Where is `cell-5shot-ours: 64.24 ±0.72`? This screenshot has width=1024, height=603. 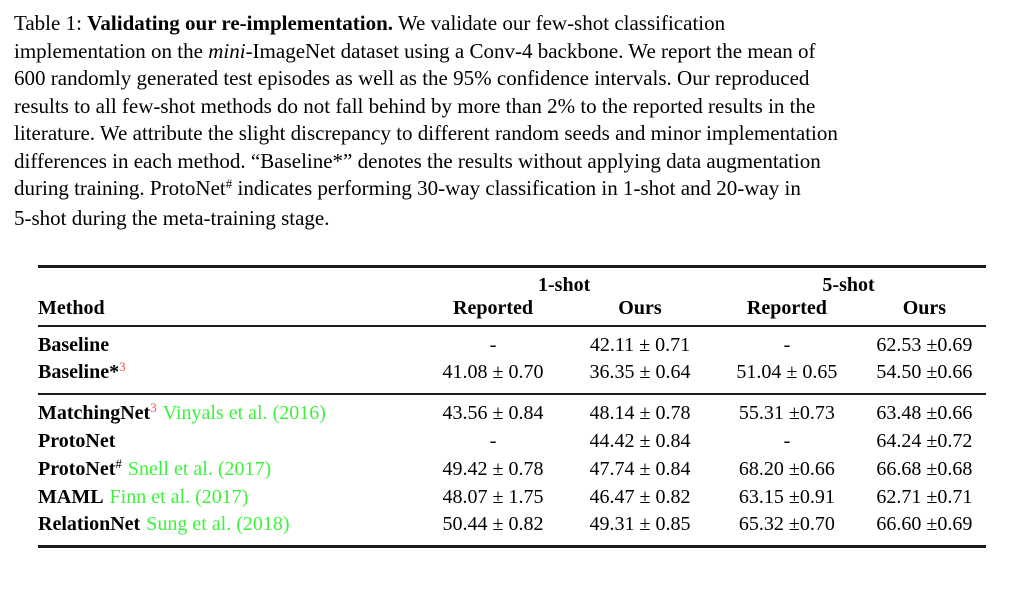
cell-5shot-ours: 64.24 ±0.72 is located at coordinates (924, 440).